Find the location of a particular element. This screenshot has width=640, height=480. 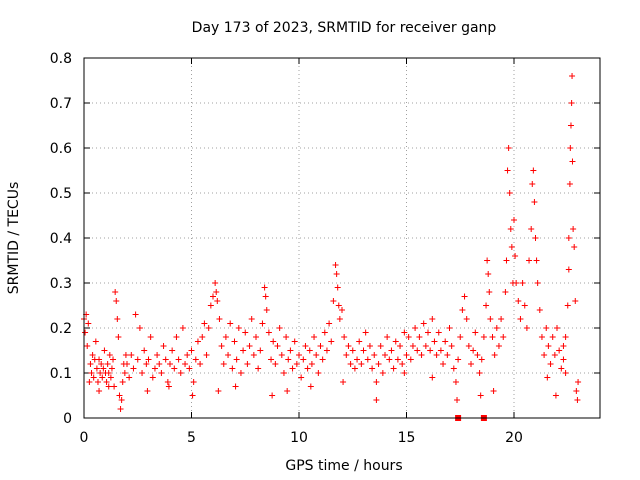

y-tick-label: 0.8 is located at coordinates (61, 59).